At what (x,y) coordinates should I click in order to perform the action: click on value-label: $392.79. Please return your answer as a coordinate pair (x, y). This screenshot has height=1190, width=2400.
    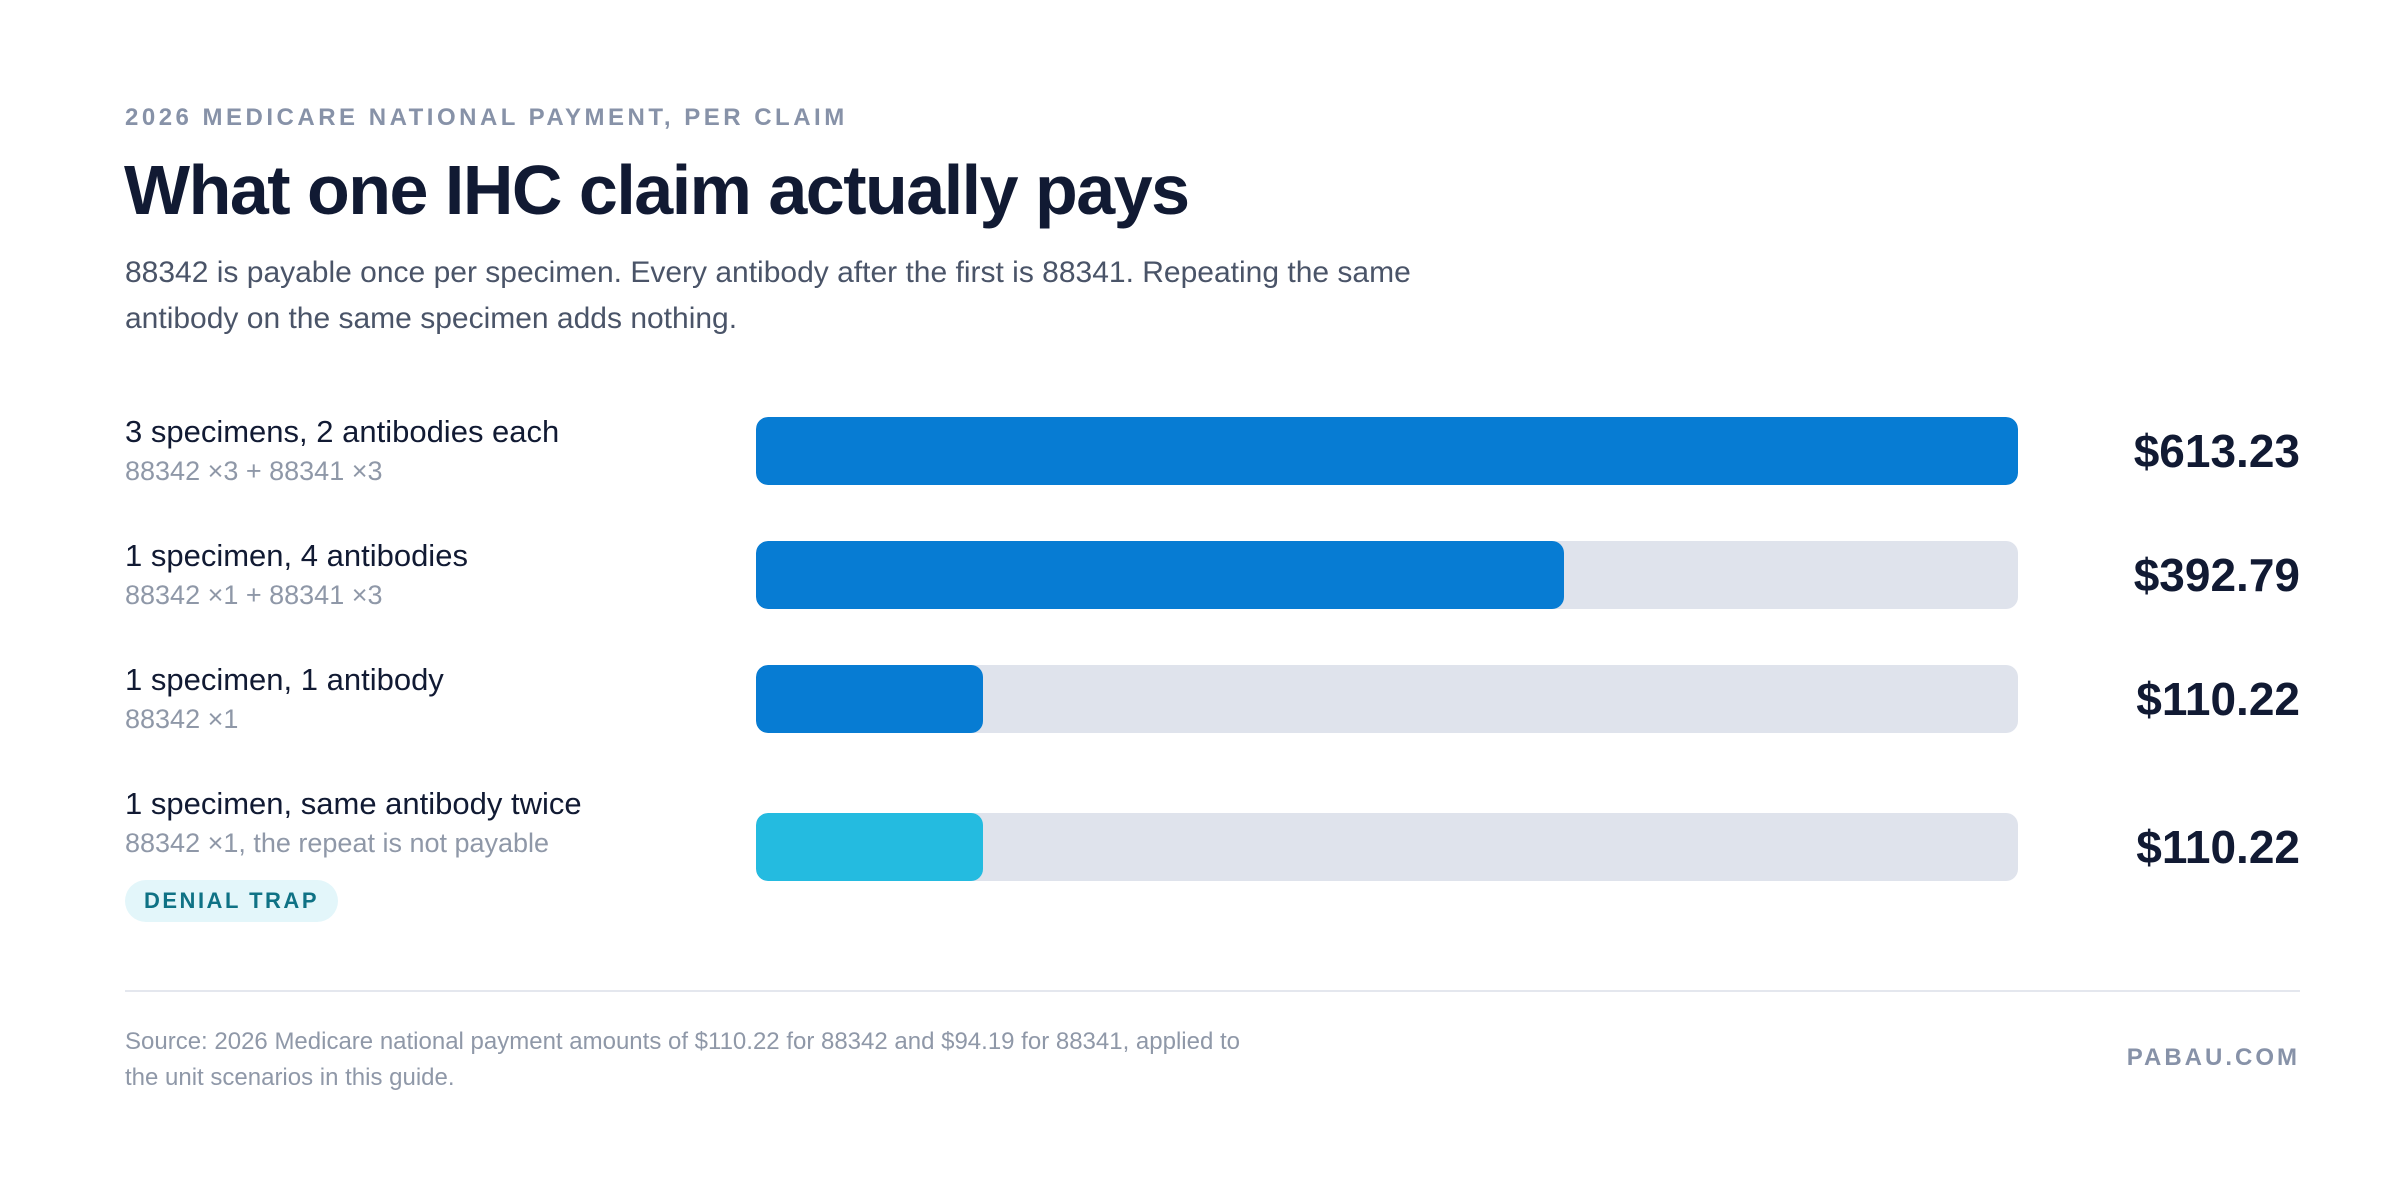
    Looking at the image, I should click on (2216, 575).